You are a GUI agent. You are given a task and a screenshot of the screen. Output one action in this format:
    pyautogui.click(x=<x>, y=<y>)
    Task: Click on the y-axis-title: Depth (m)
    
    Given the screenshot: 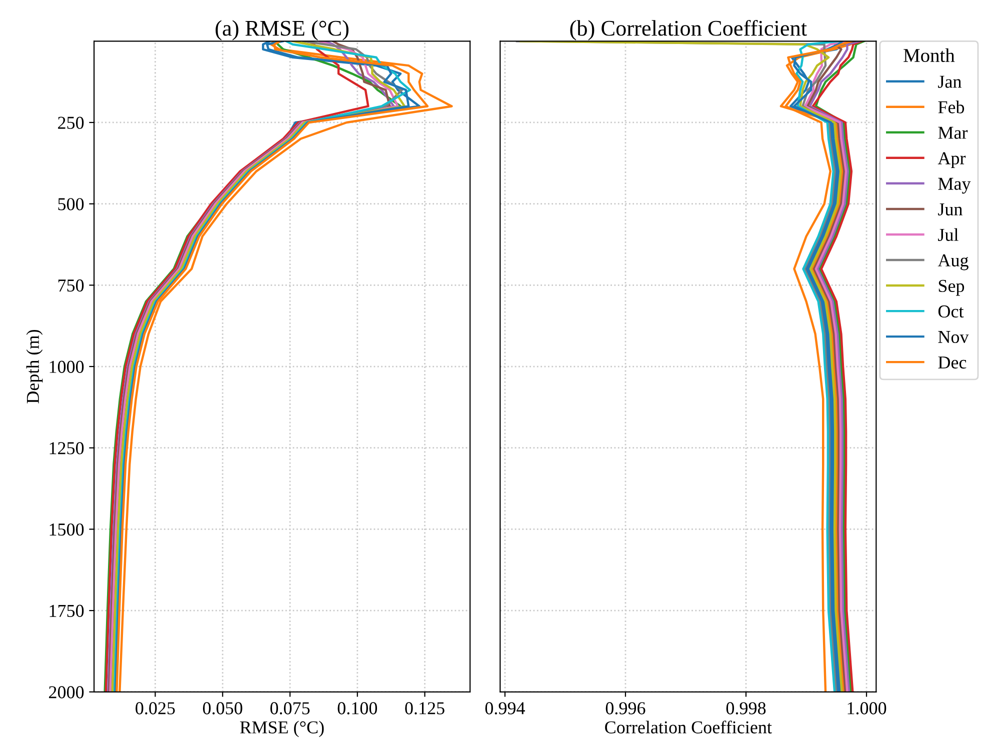 What is the action you would take?
    pyautogui.click(x=34, y=367)
    